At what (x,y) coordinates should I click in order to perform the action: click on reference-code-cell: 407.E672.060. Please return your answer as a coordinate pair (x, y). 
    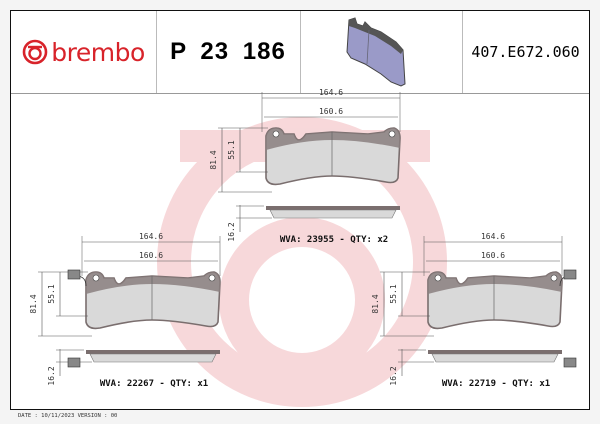
    Looking at the image, I should click on (525, 52).